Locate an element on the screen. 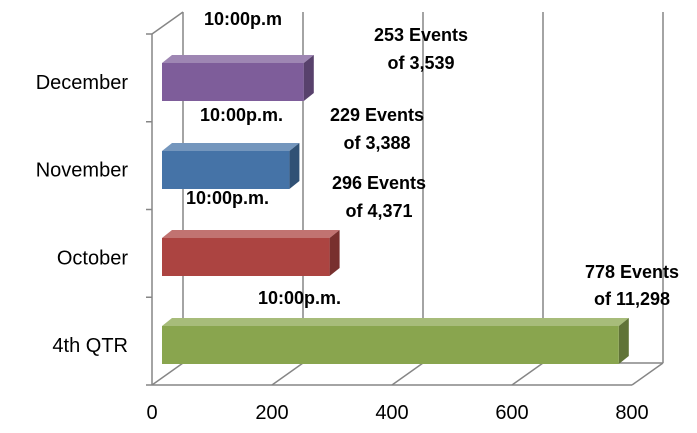  bar-december is located at coordinates (238, 78).